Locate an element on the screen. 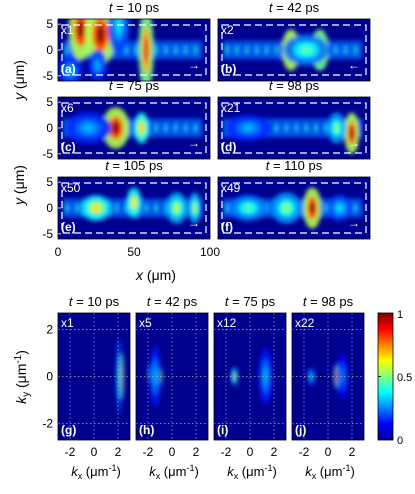 The image size is (415, 494). top-panel-2: x2 (b) ← t = 42 ps is located at coordinates (294, 41).